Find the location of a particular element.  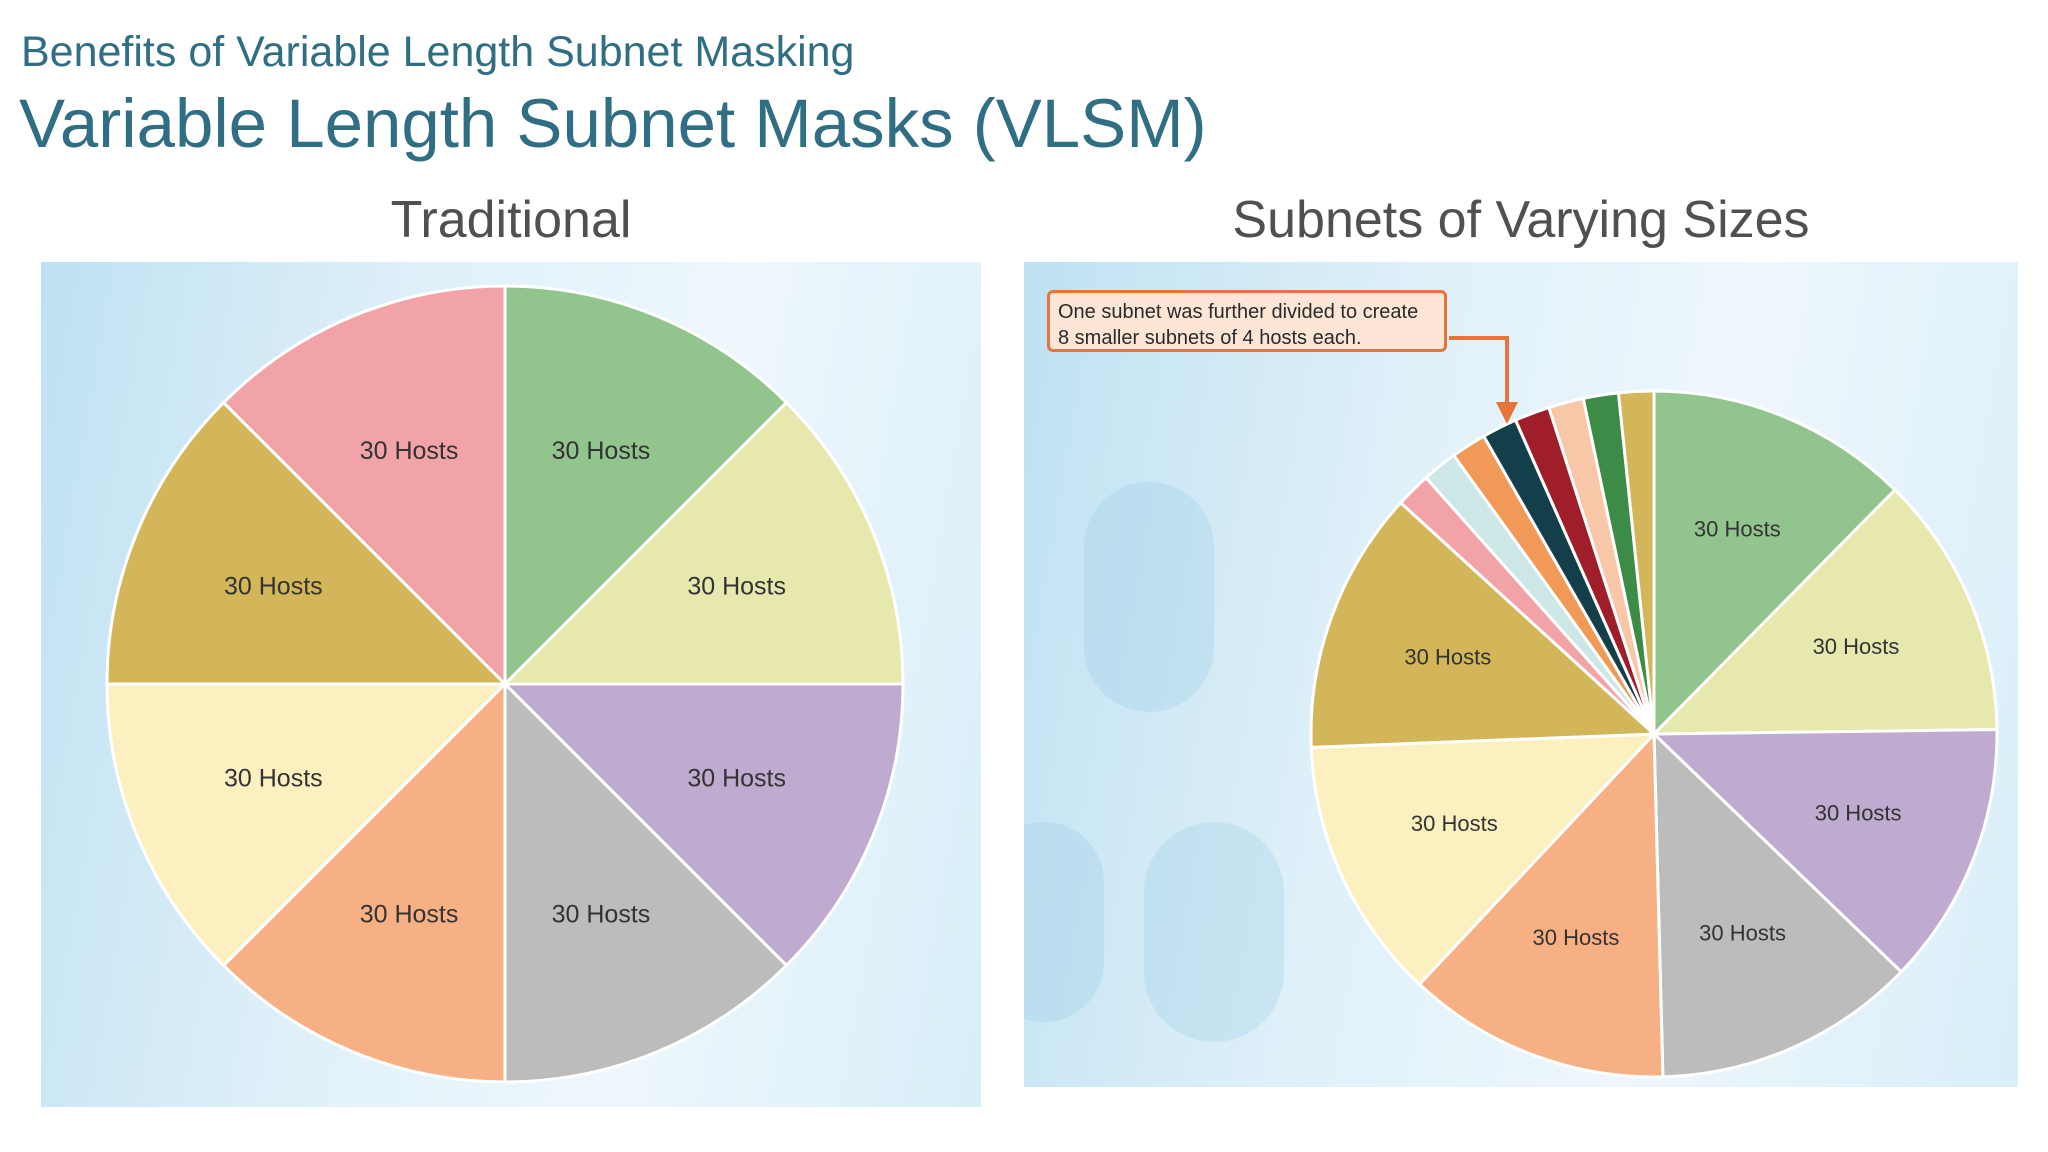

arrow-down-icon is located at coordinates (1507, 413).